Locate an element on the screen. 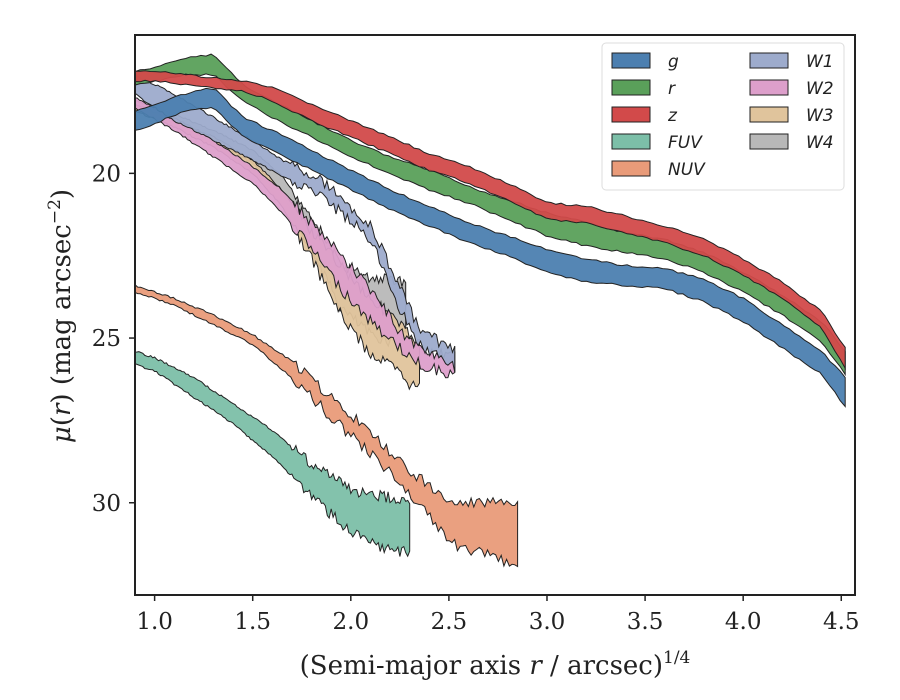 This screenshot has width=900, height=700. legend-swatch-fuv is located at coordinates (631, 141).